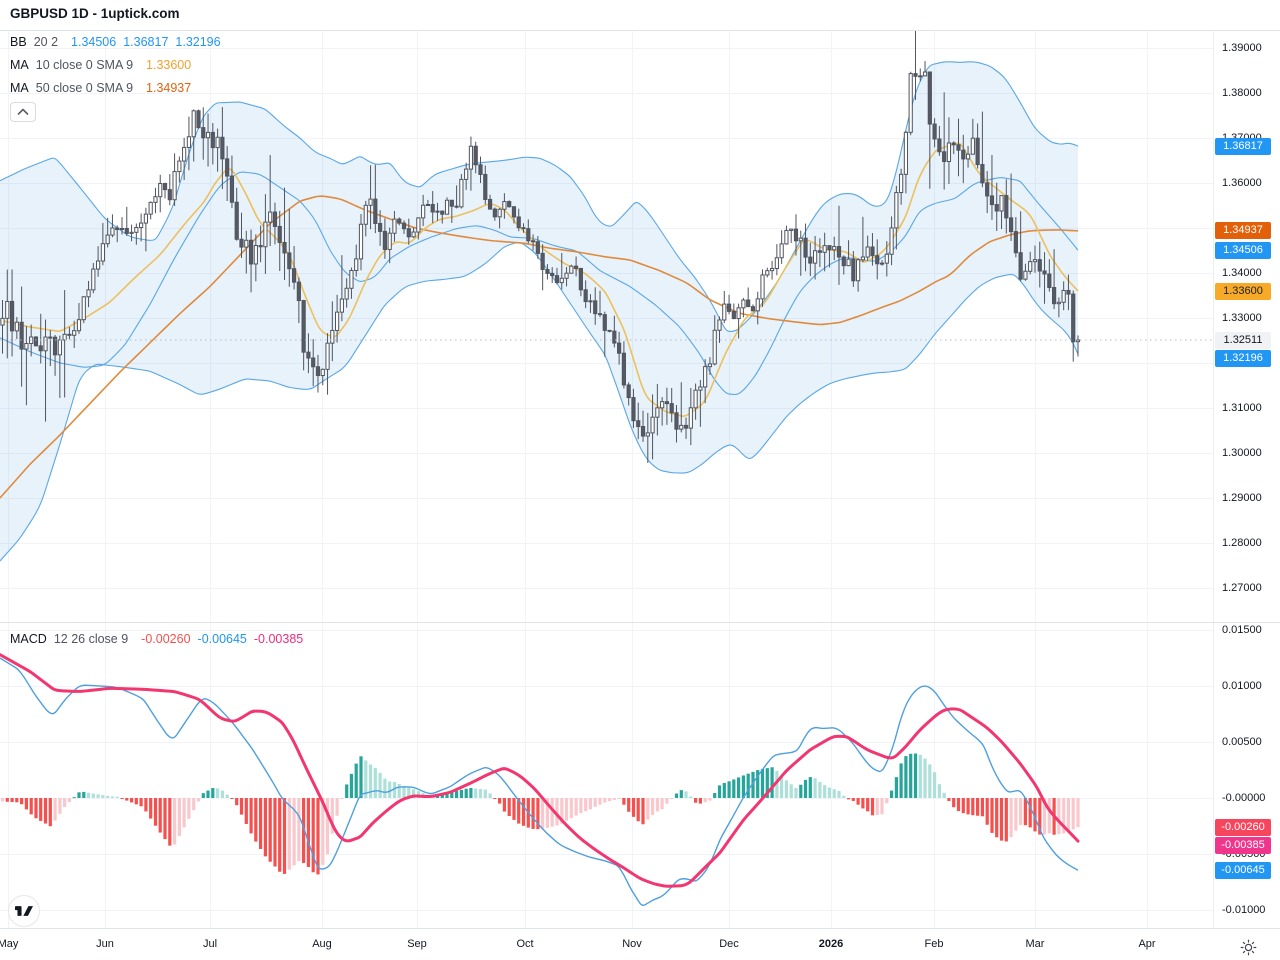 This screenshot has height=960, width=1280. What do you see at coordinates (222, 639) in the screenshot?
I see `macd-line-value: -0.00645` at bounding box center [222, 639].